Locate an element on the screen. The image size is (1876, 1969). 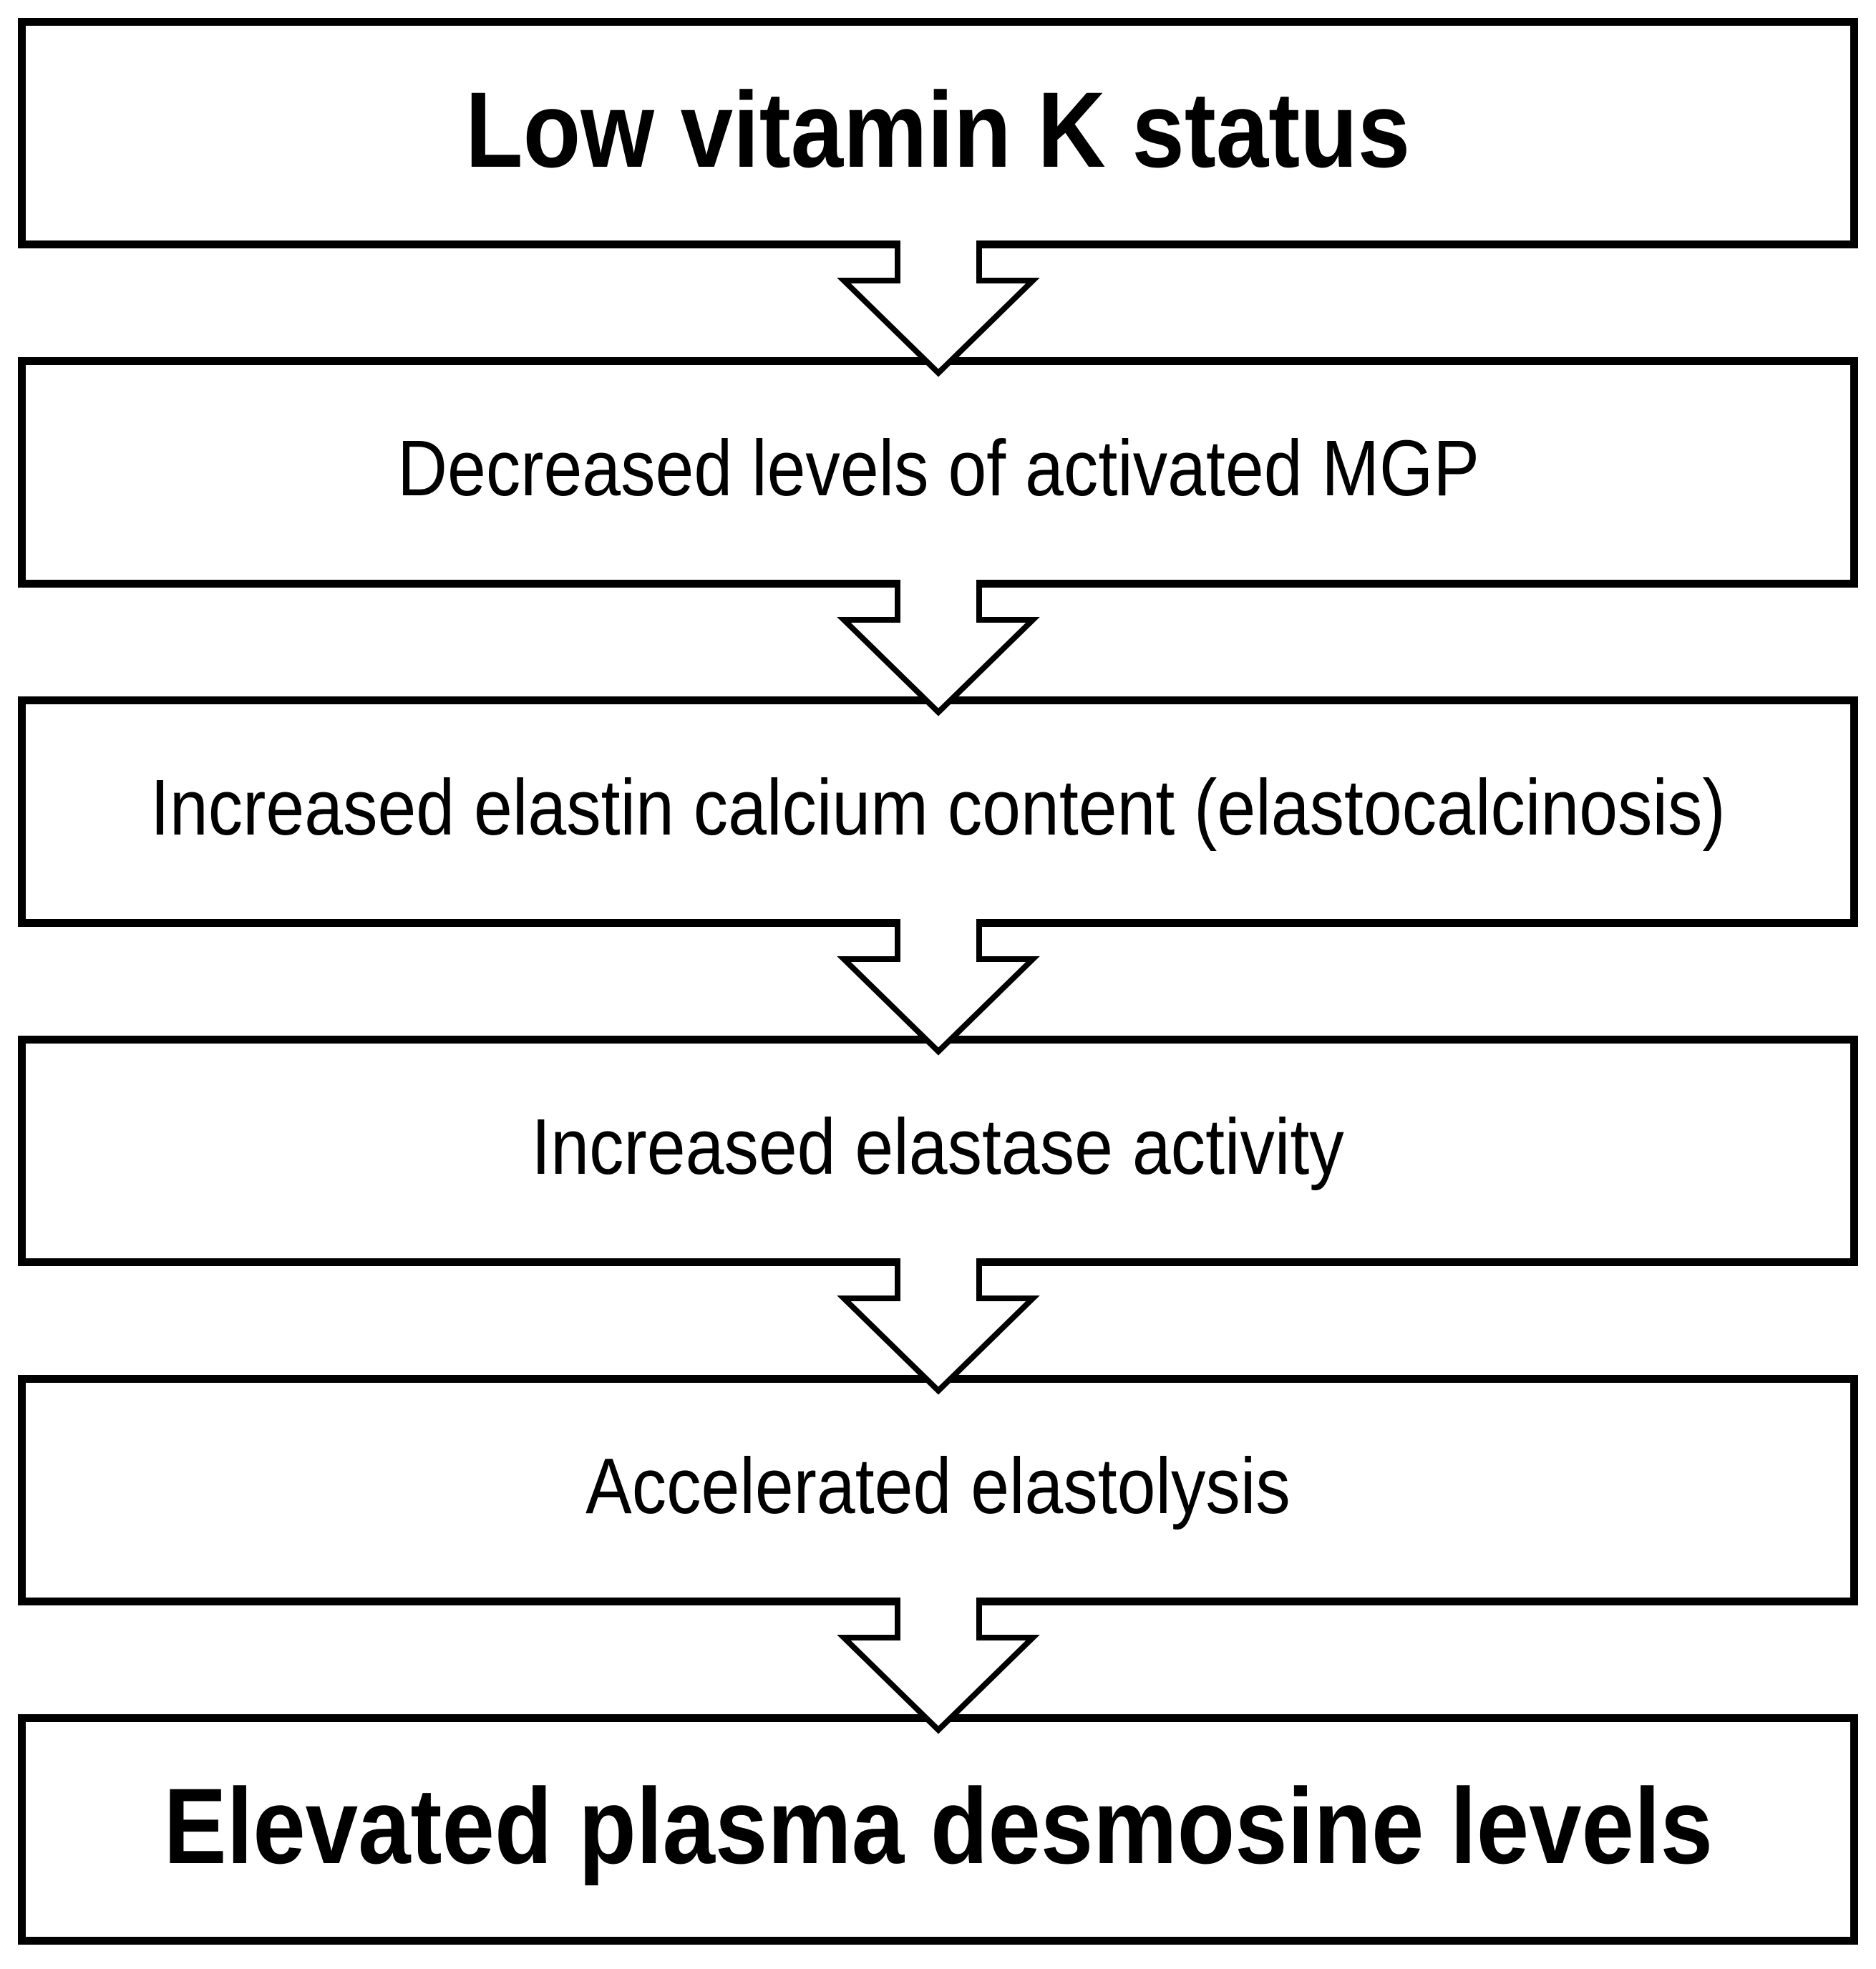
flow-step-accelerated-elastolysis: Accelerated elastolysis is located at coordinates (938, 1490).